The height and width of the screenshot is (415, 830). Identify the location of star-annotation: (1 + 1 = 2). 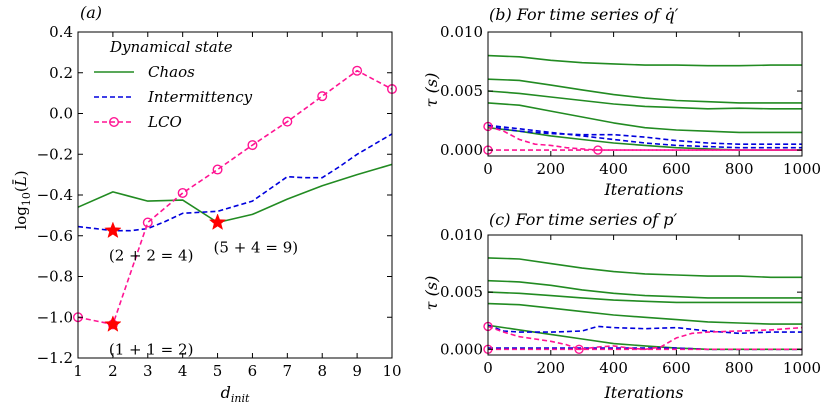
(151, 349).